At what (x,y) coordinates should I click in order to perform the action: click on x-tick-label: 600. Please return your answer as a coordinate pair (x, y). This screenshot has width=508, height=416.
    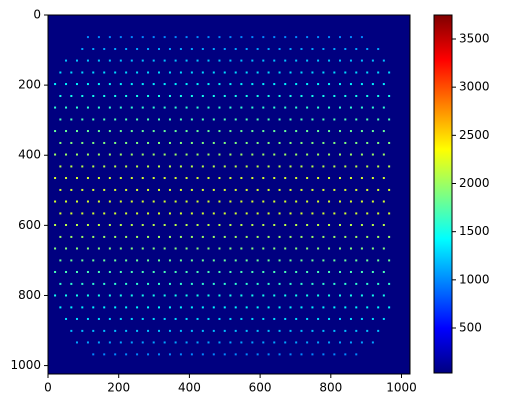
    Looking at the image, I should click on (260, 388).